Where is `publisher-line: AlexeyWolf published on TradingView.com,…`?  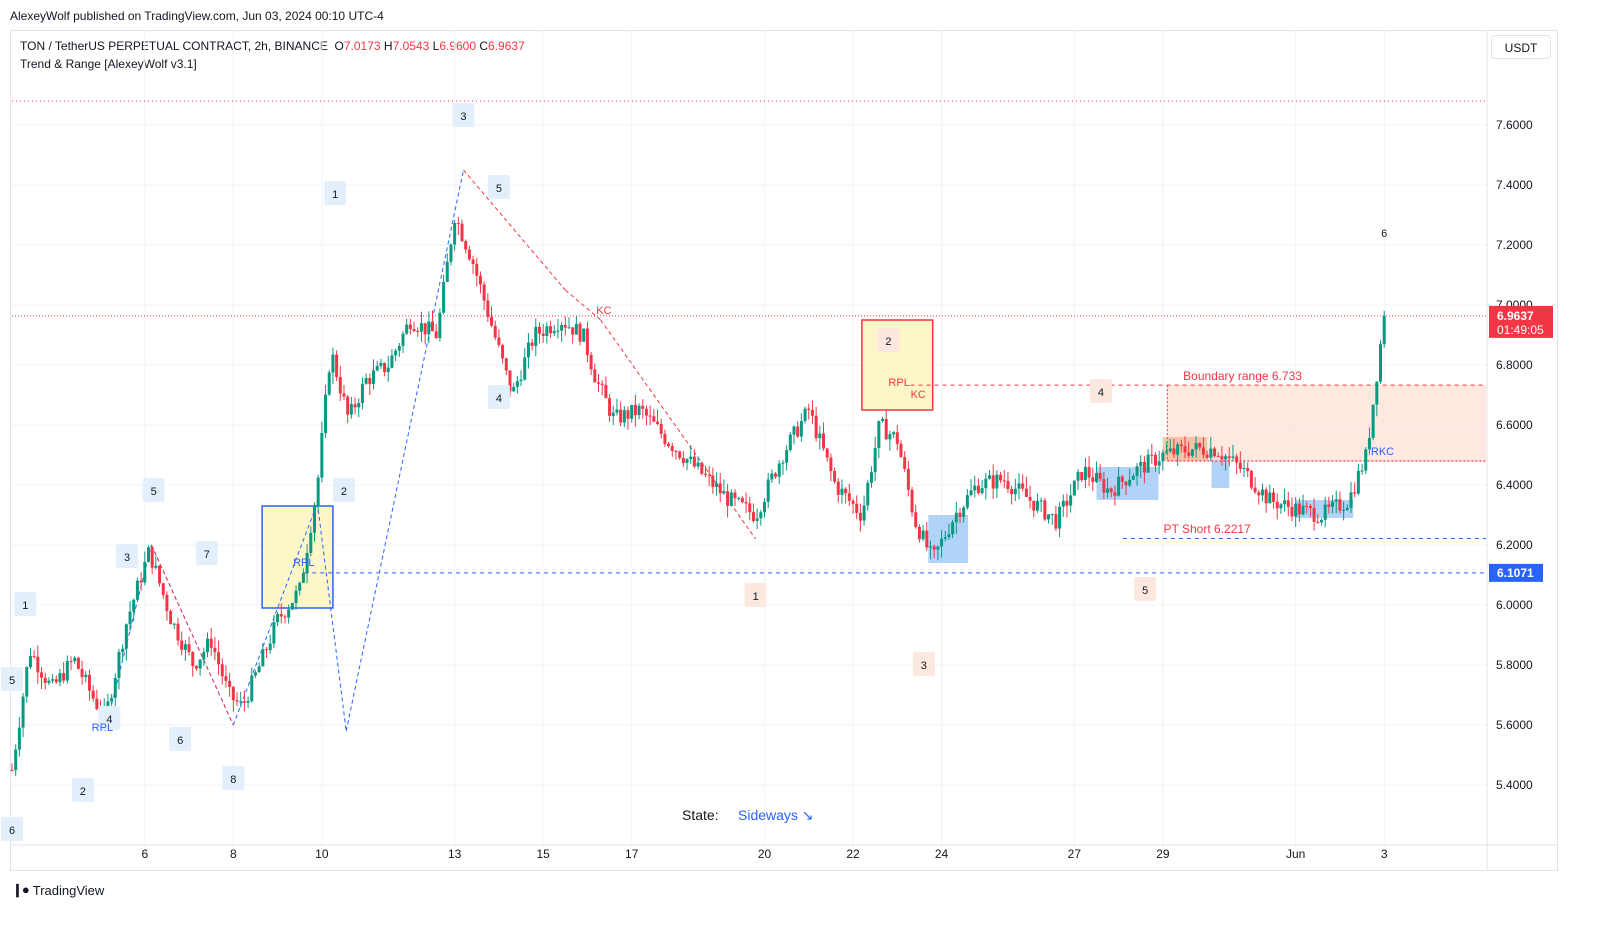
publisher-line: AlexeyWolf published on TradingView.com,… is located at coordinates (197, 16).